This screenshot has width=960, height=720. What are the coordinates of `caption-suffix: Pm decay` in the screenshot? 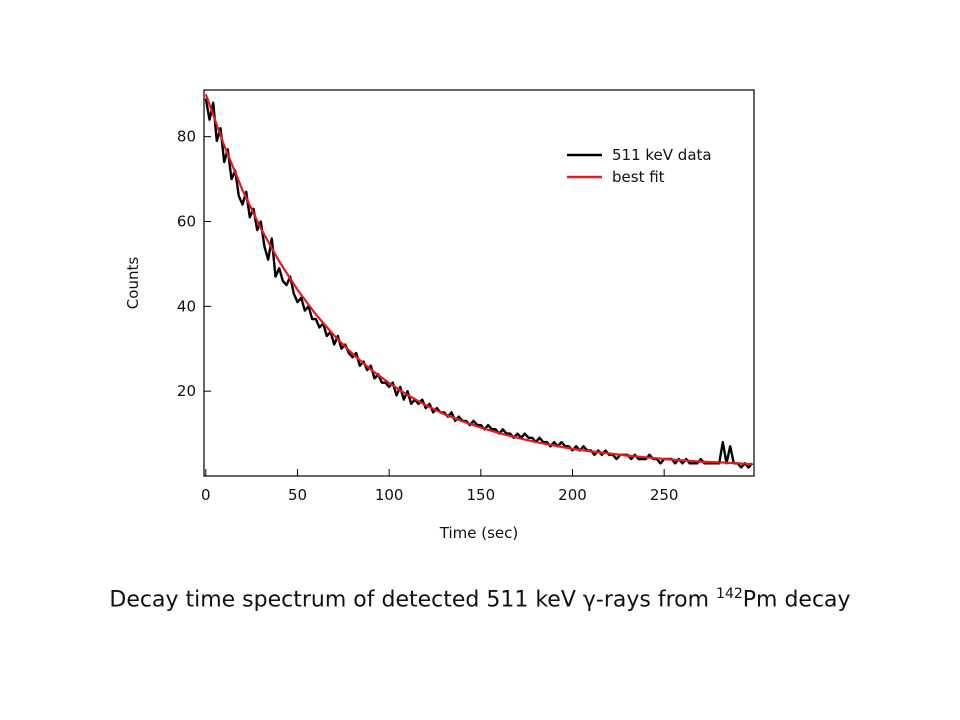 It's located at (796, 600).